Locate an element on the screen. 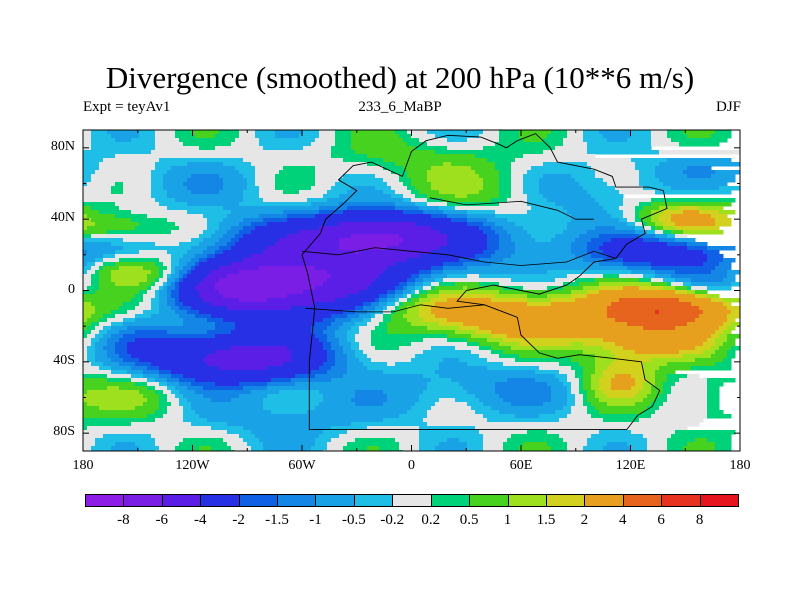 The image size is (800, 600). center-string: 233_6_MaBP is located at coordinates (400, 107).